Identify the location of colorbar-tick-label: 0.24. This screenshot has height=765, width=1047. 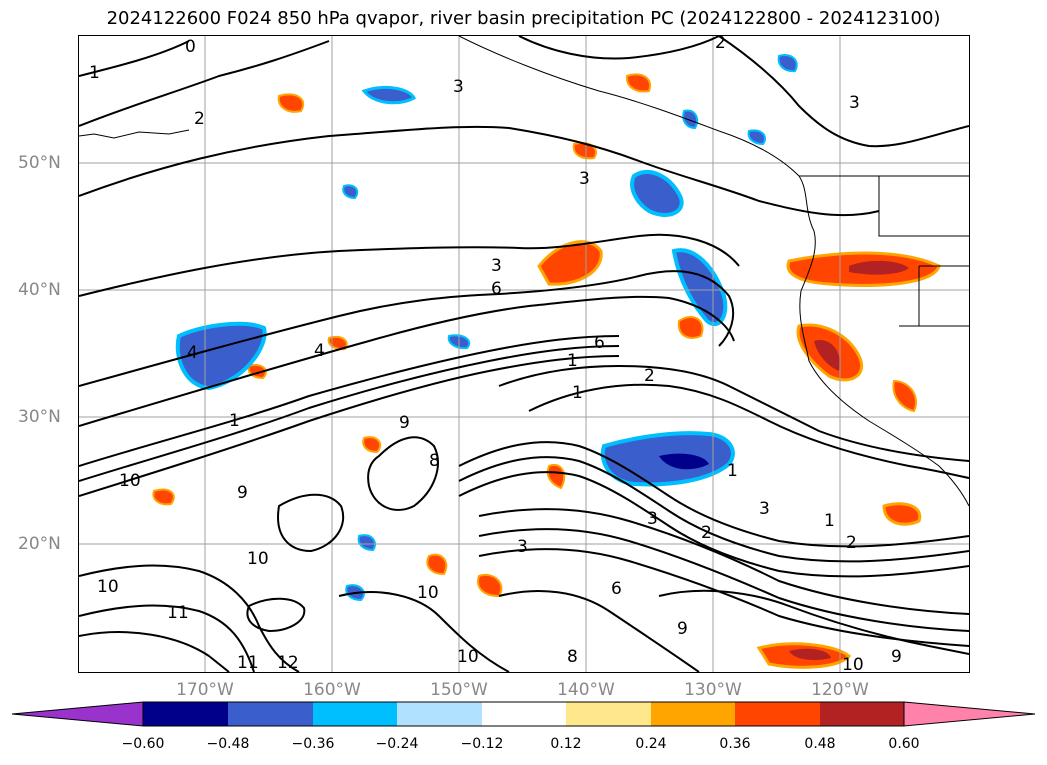
(651, 744).